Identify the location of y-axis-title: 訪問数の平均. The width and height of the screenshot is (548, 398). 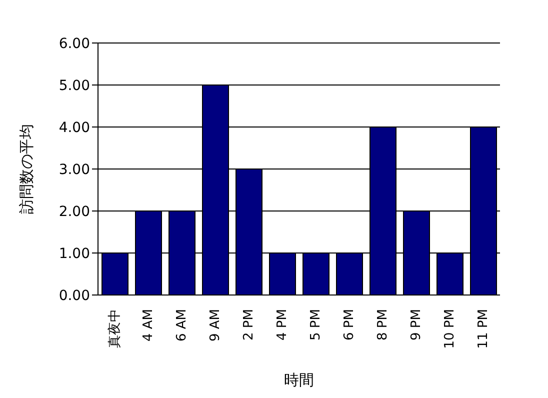
(26, 169).